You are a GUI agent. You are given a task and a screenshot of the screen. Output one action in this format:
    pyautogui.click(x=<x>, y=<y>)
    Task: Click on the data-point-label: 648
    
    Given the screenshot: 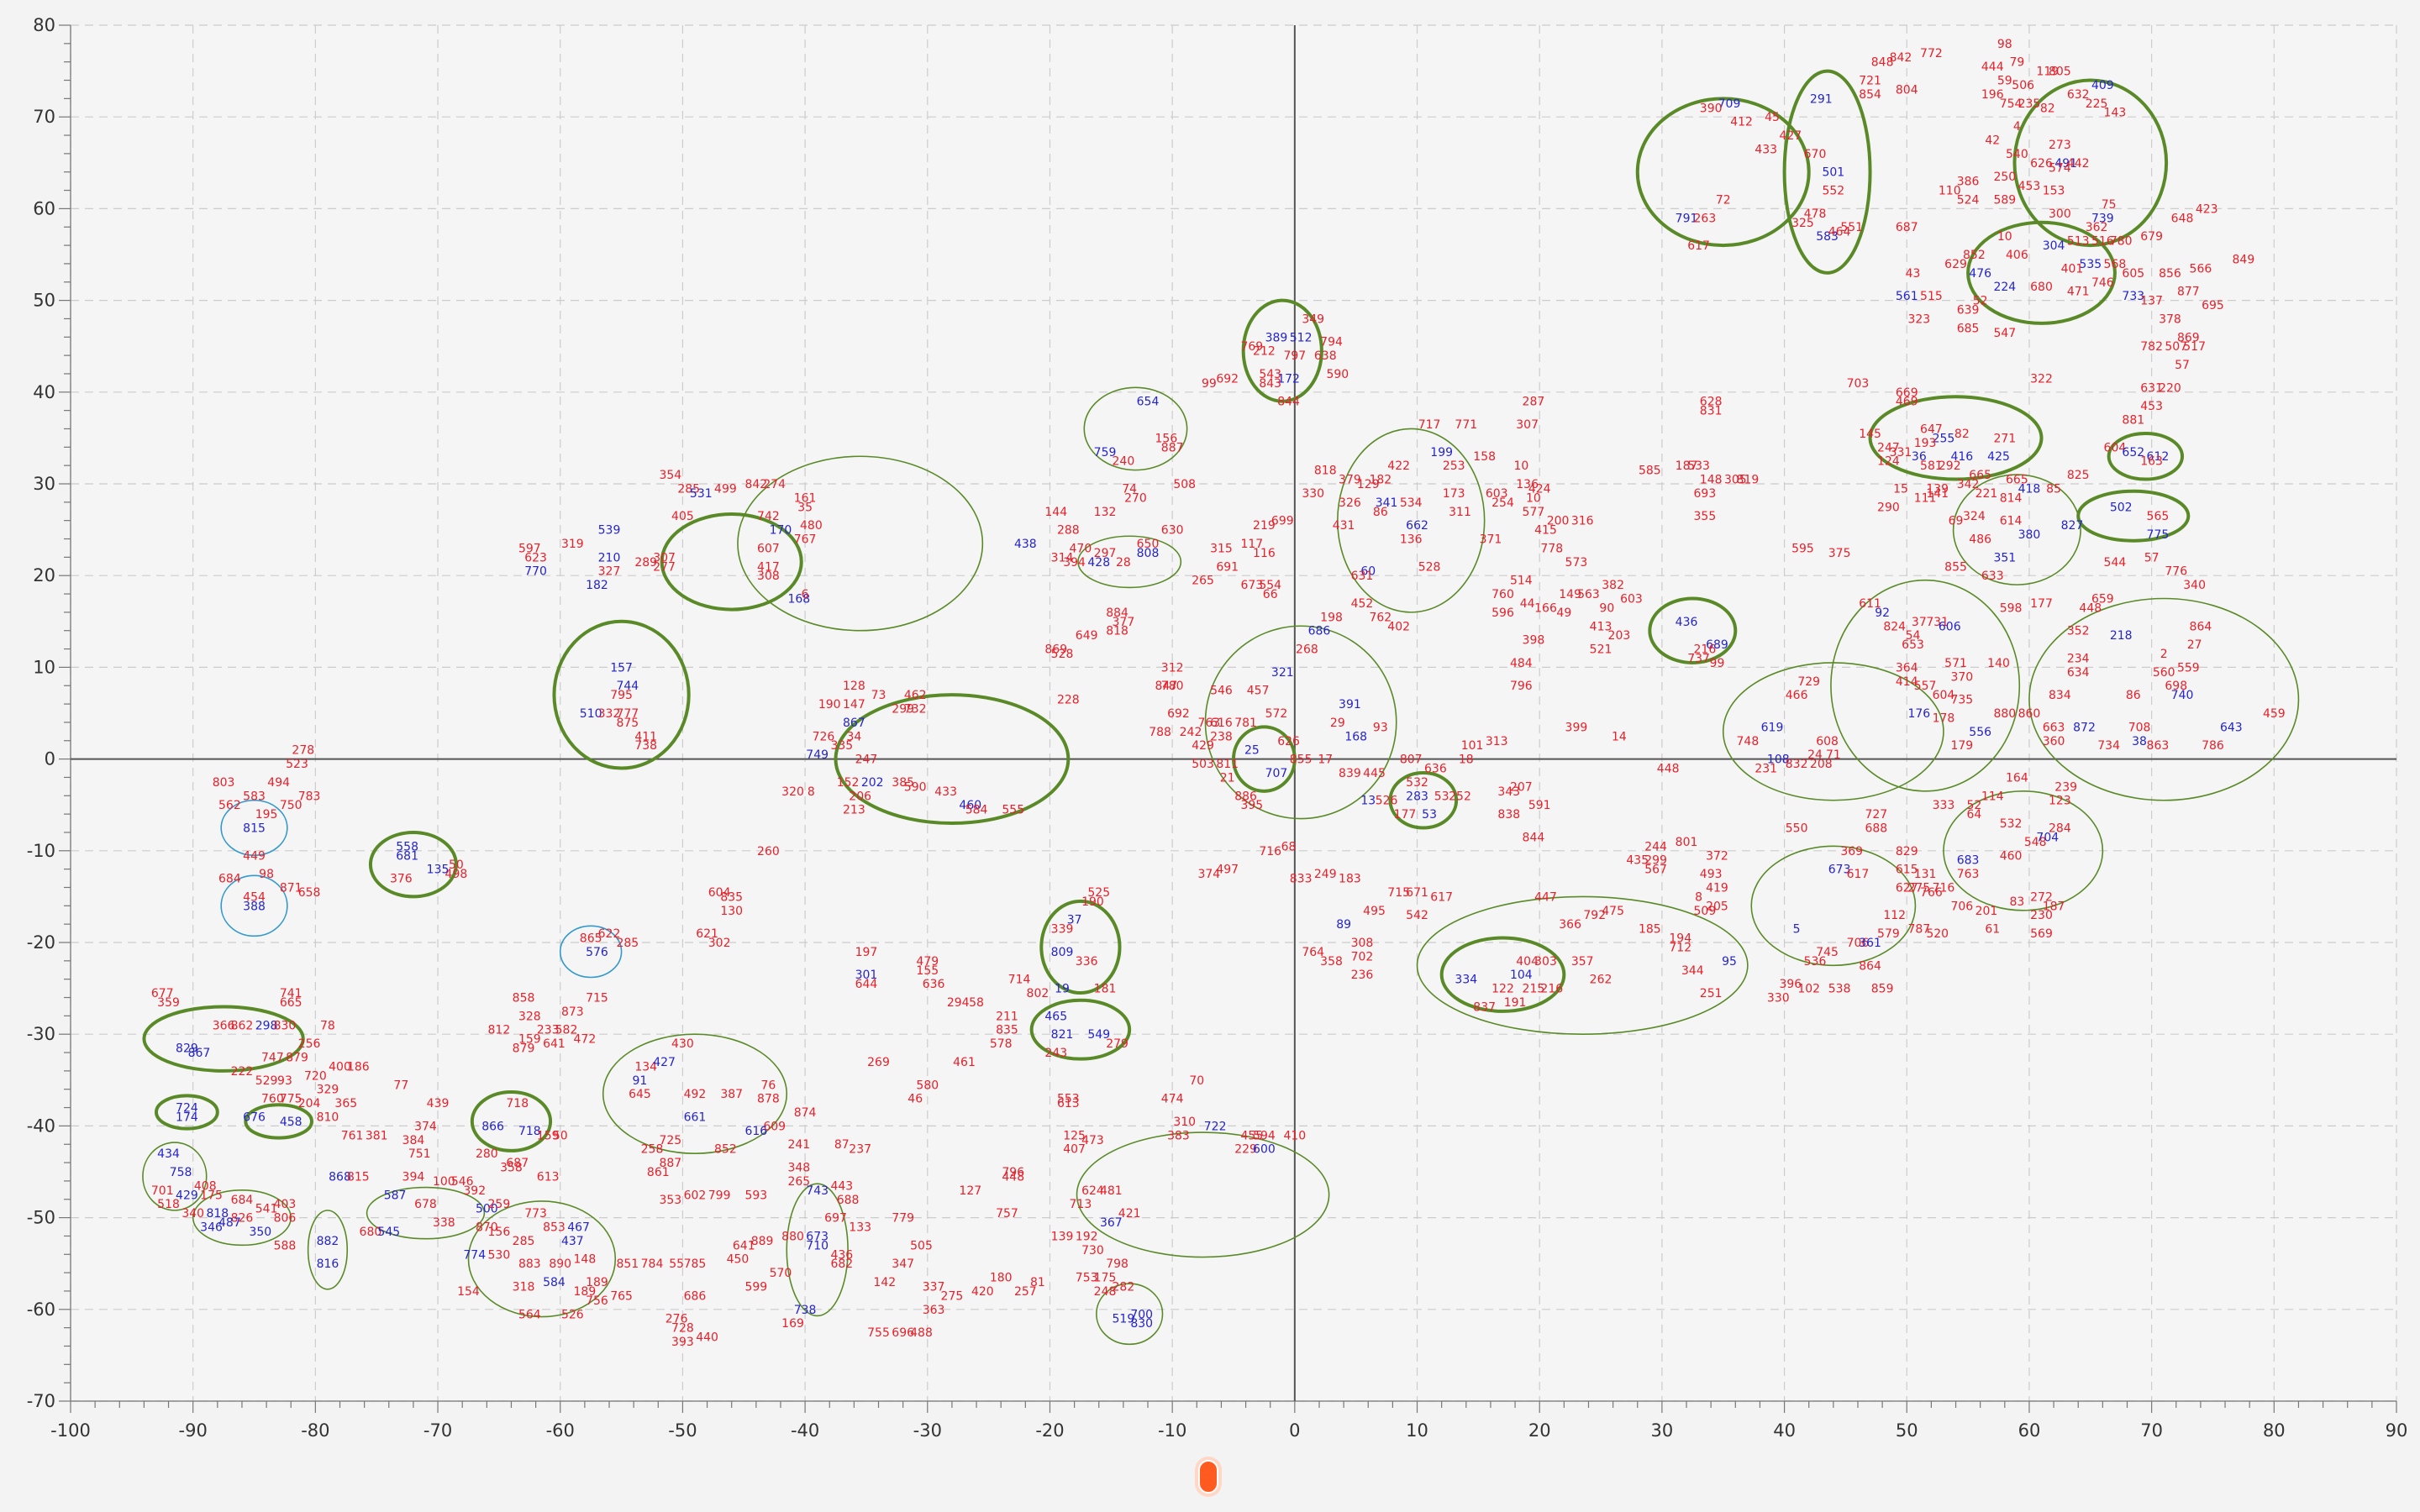 What is the action you would take?
    pyautogui.click(x=2182, y=218)
    